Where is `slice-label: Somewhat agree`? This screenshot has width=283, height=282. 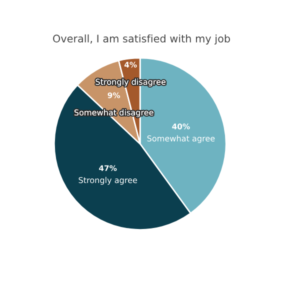 slice-label: Somewhat agree is located at coordinates (181, 139).